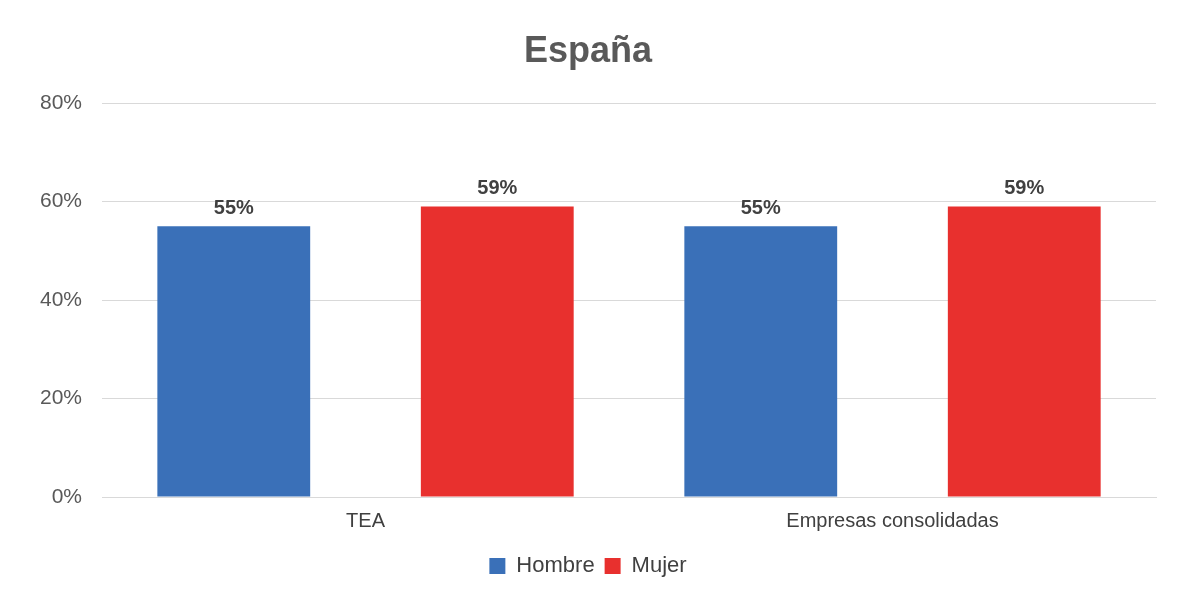  I want to click on y-tick-label: 60%, so click(61, 200).